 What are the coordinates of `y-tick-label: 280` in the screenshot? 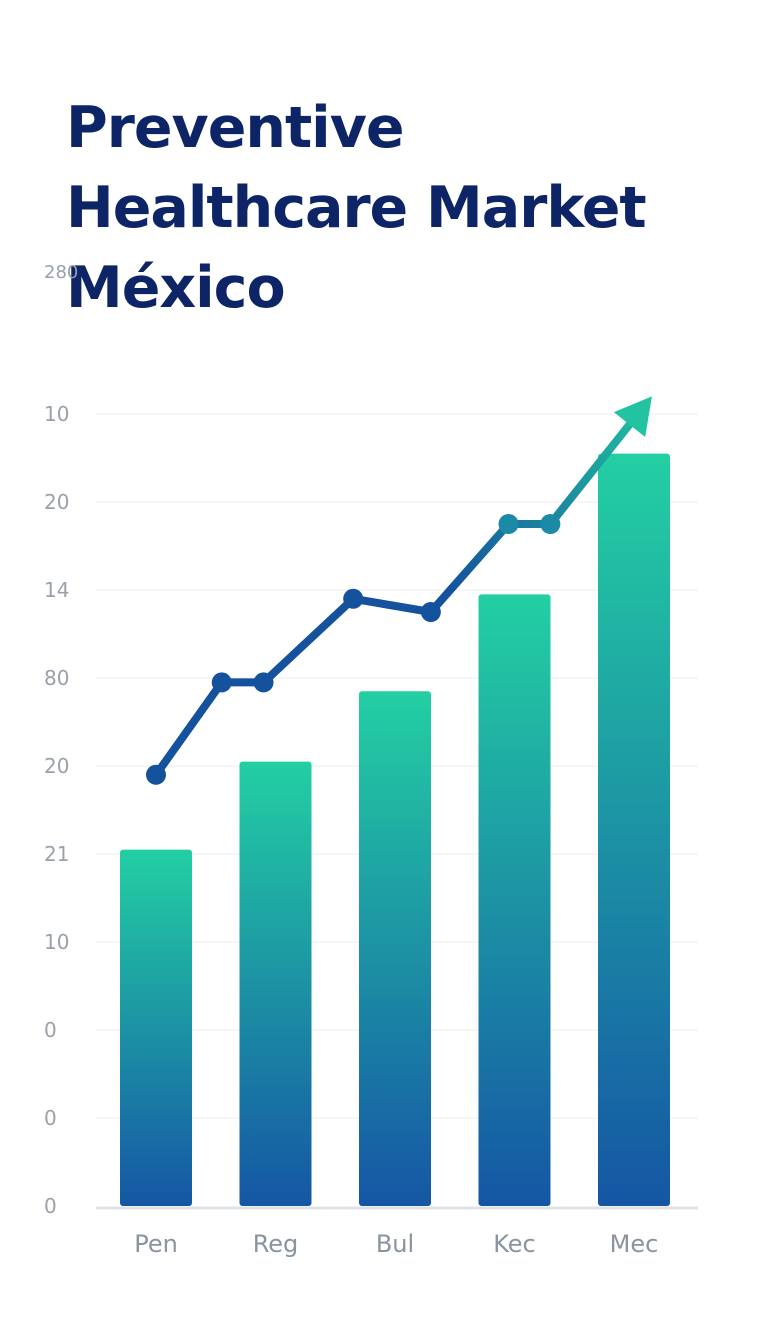 It's located at (61, 272).